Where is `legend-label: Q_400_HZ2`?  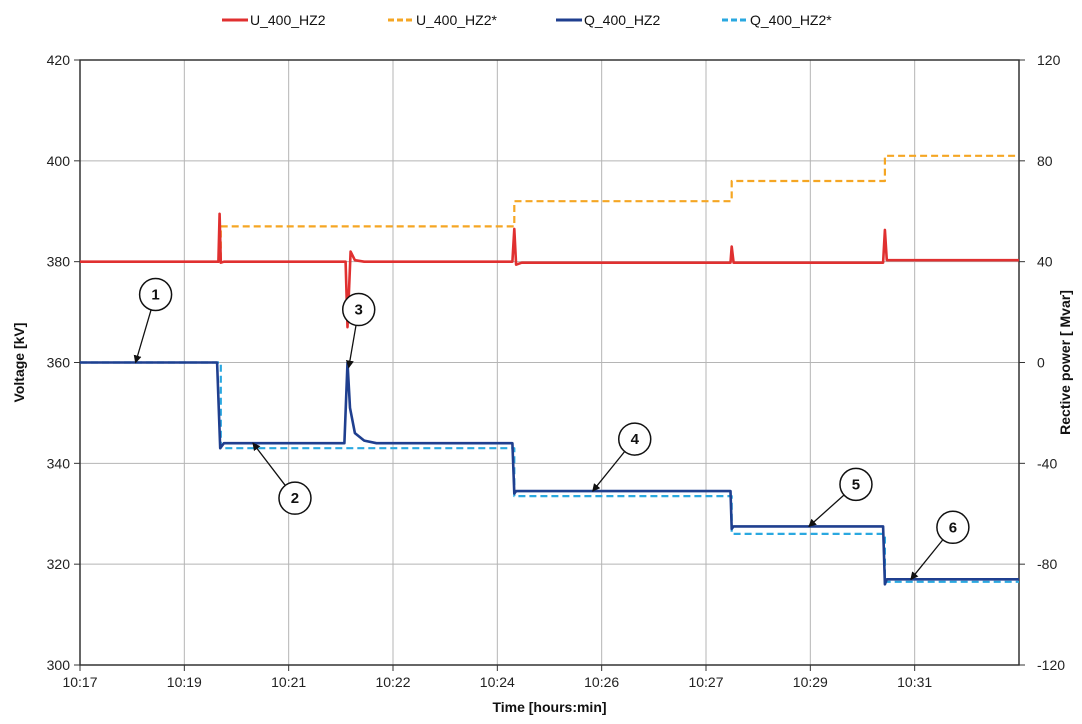
legend-label: Q_400_HZ2 is located at coordinates (622, 20).